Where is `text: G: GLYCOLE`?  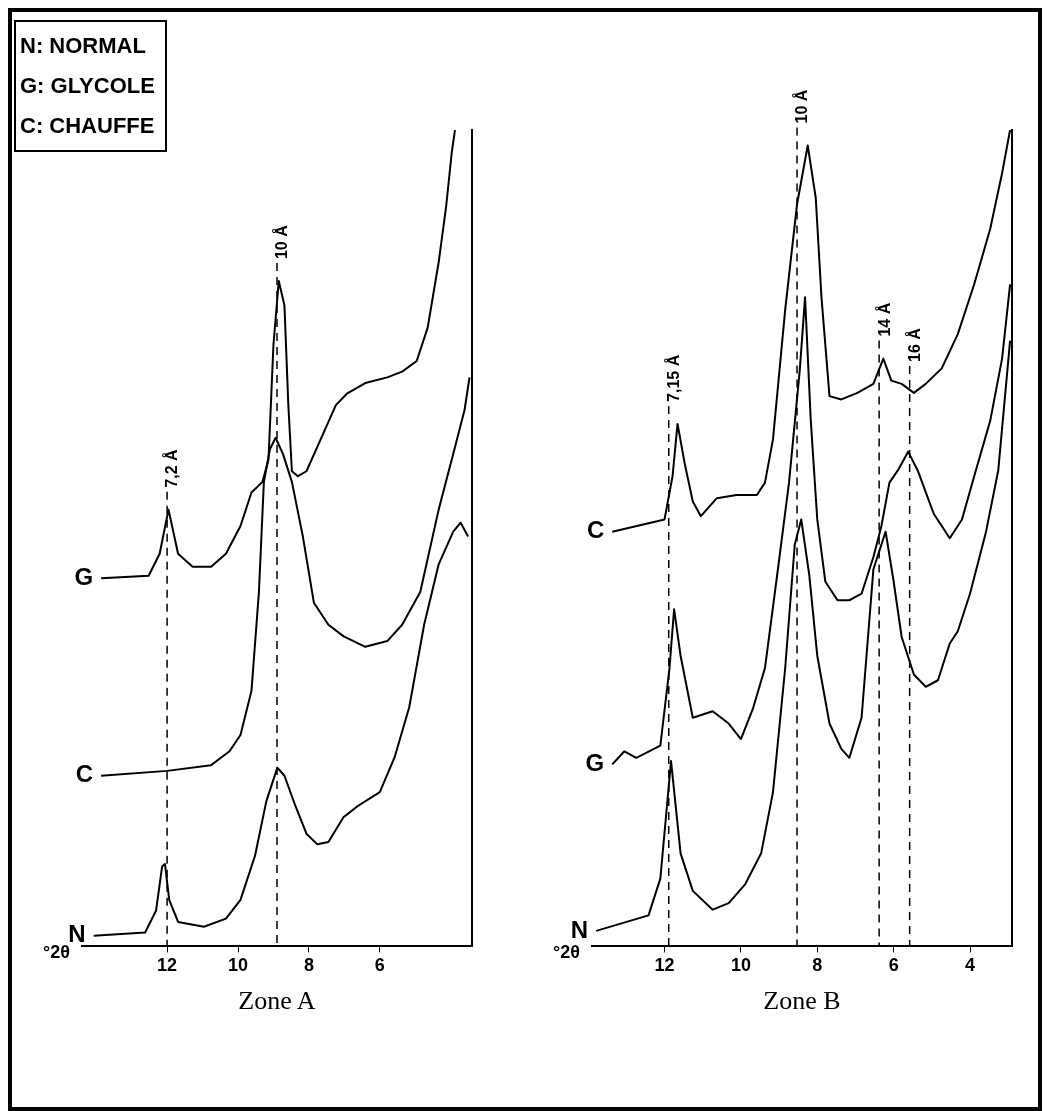 text: G: GLYCOLE is located at coordinates (87, 86).